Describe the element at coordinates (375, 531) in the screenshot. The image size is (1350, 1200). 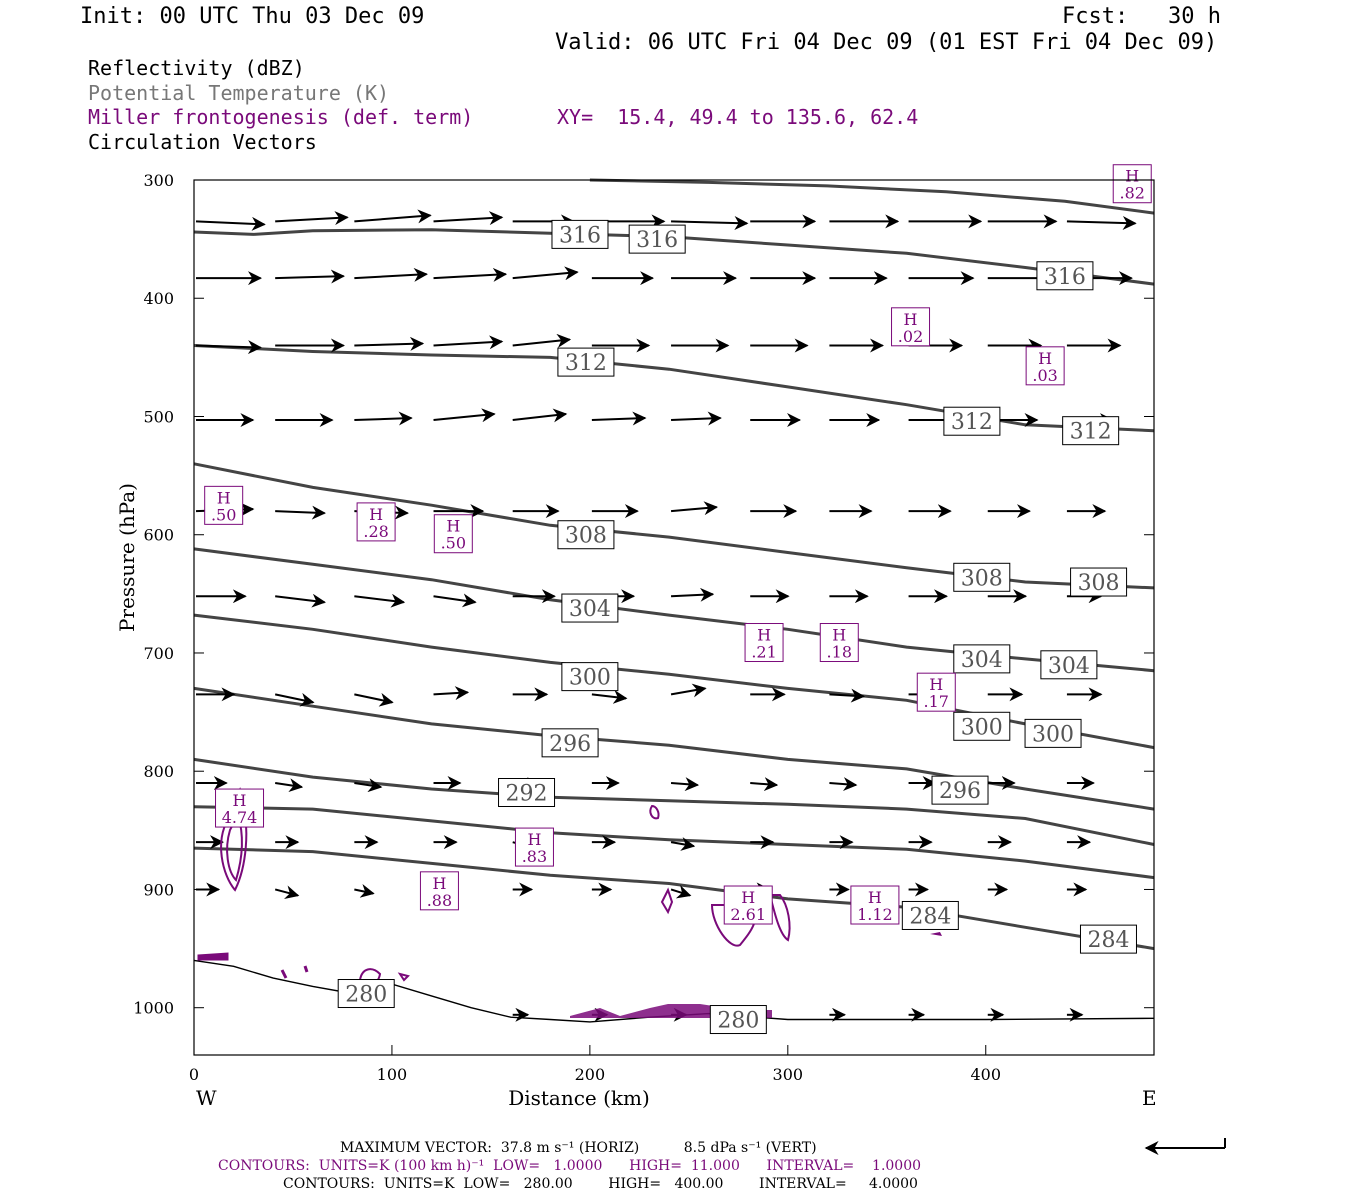
I see `fronto-high-value: .28` at that location.